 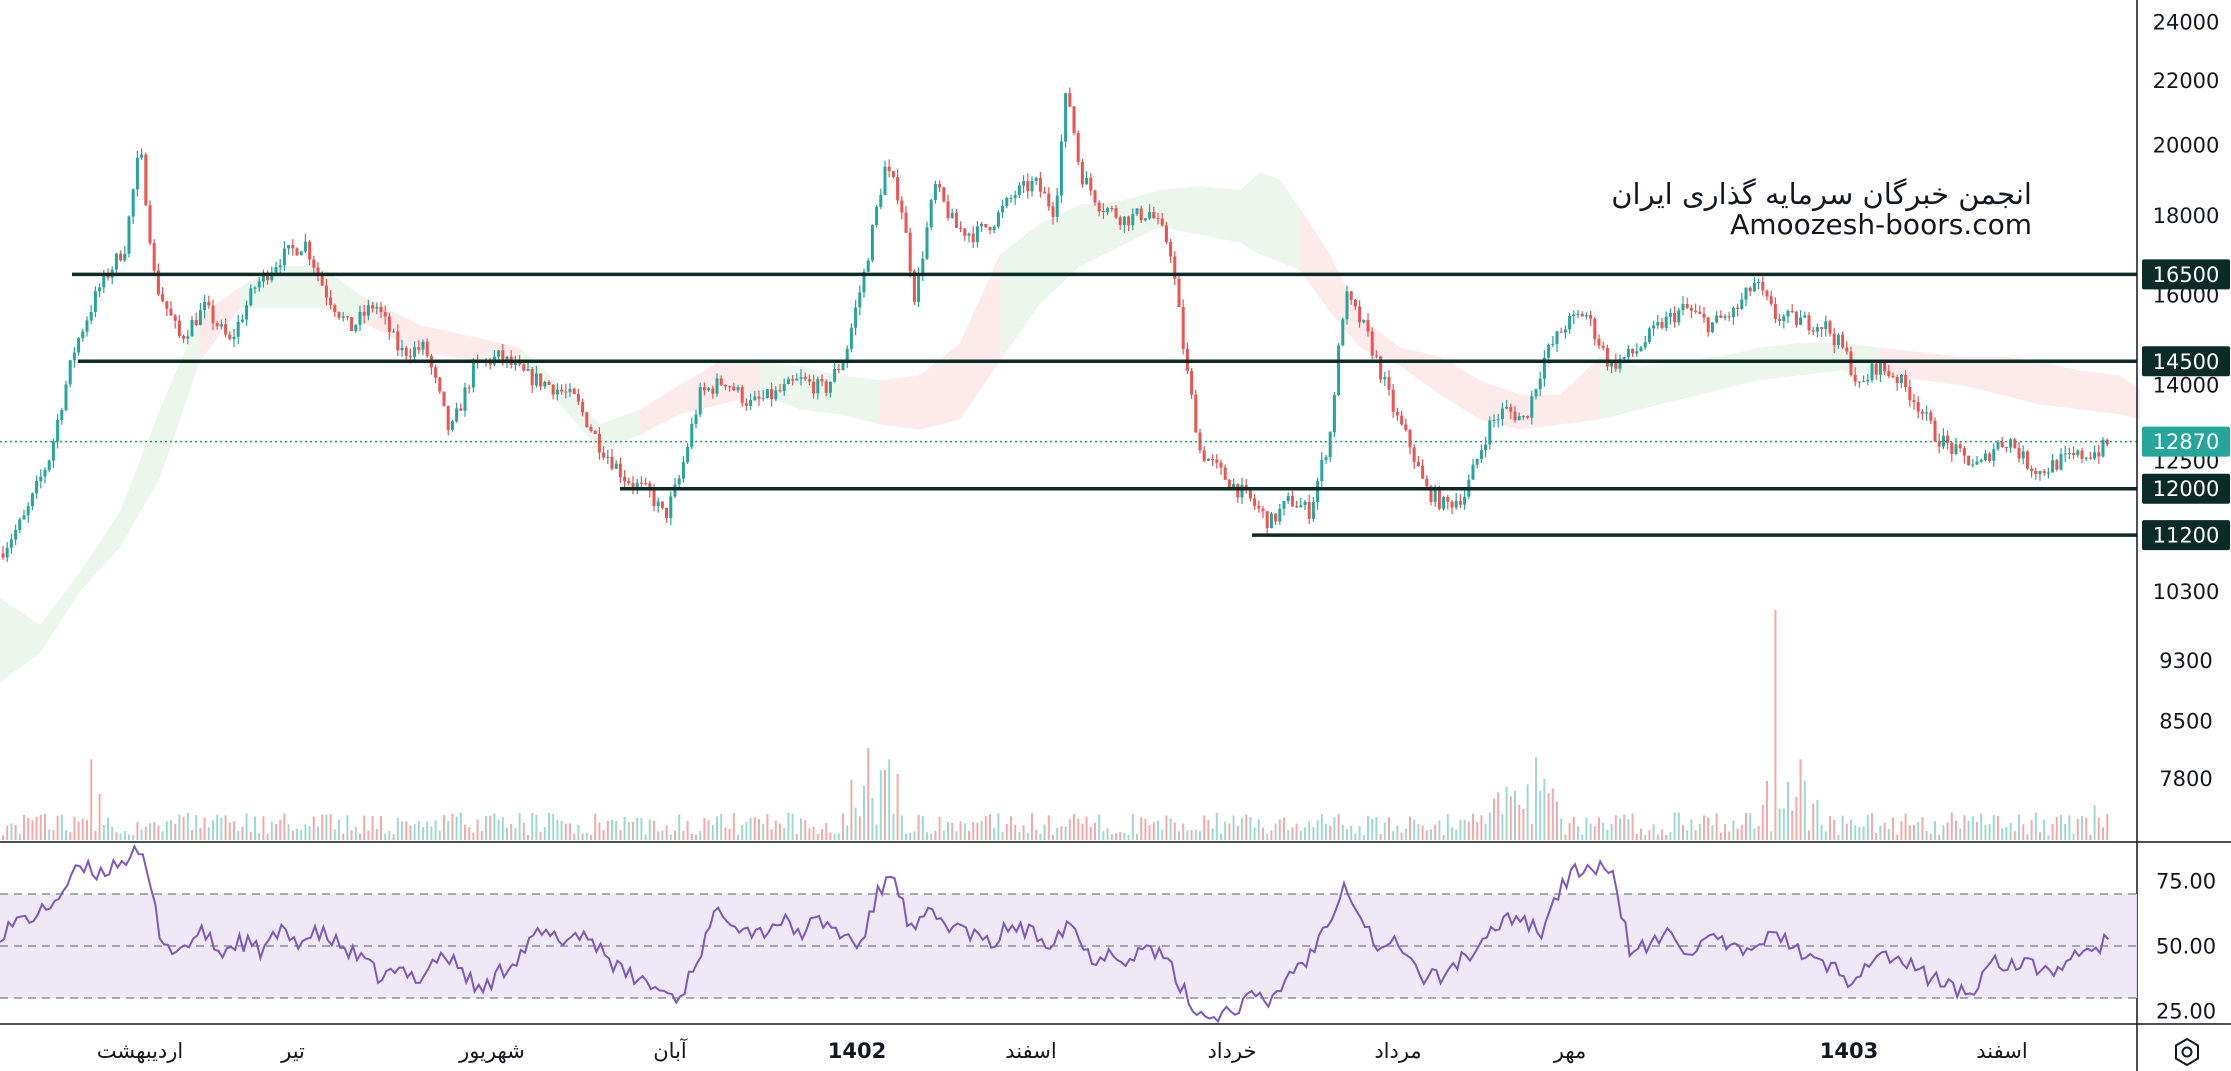 What do you see at coordinates (1821, 194) in the screenshot?
I see `watermark-persian: انجمن خبرگان سرمایه گذاری ایران` at bounding box center [1821, 194].